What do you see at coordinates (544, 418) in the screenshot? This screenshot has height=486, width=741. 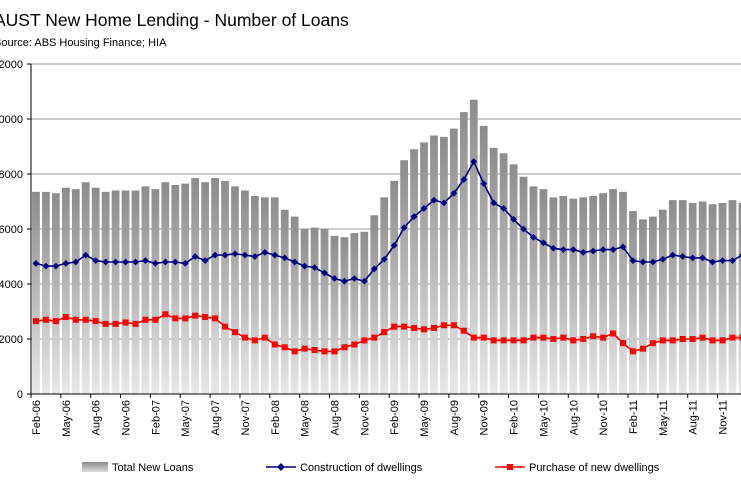 I see `x-tick-label: May-10` at bounding box center [544, 418].